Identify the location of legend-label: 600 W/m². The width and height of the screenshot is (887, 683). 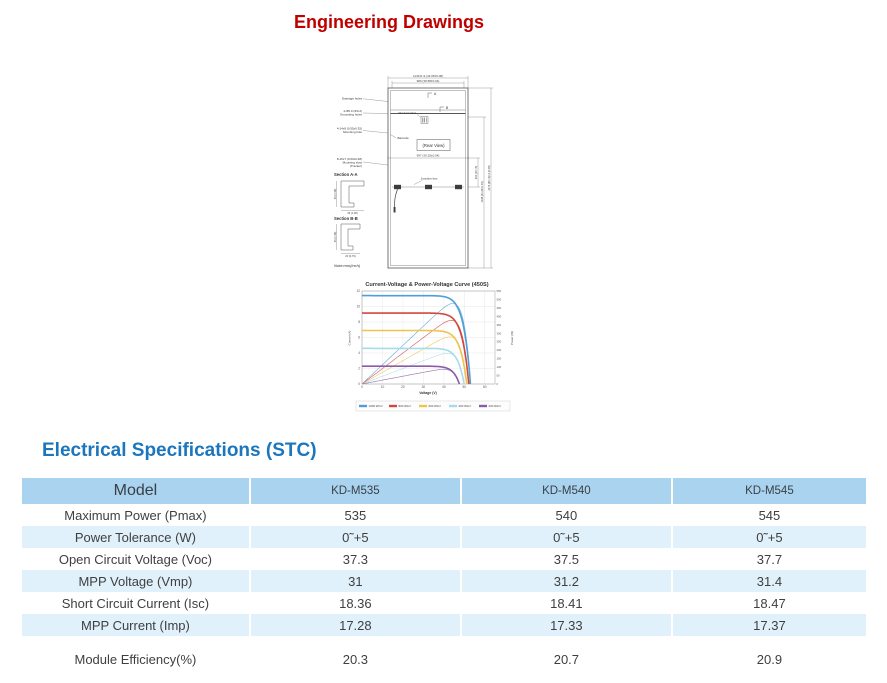
(435, 406).